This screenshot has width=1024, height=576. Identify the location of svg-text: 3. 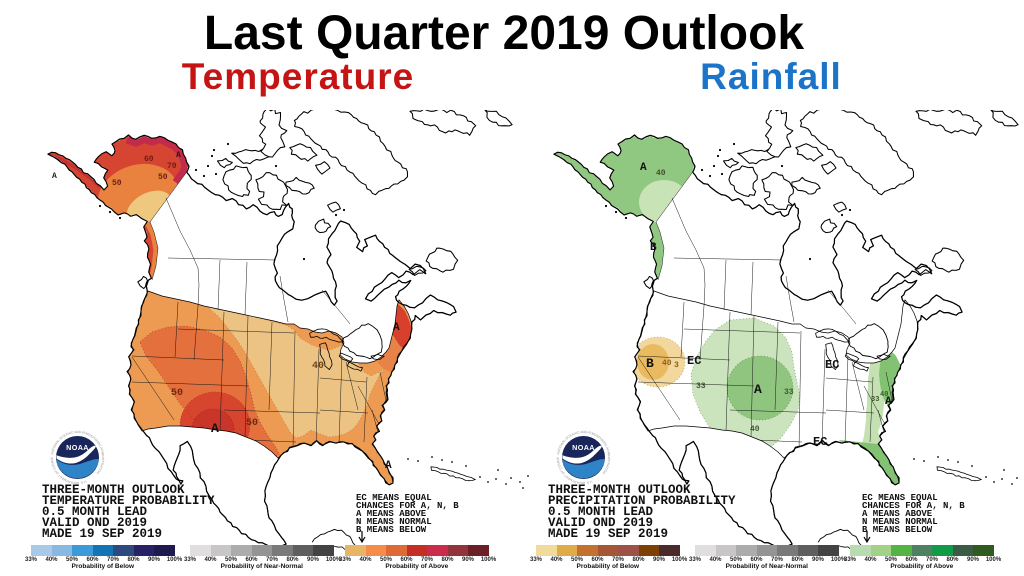
(676, 365).